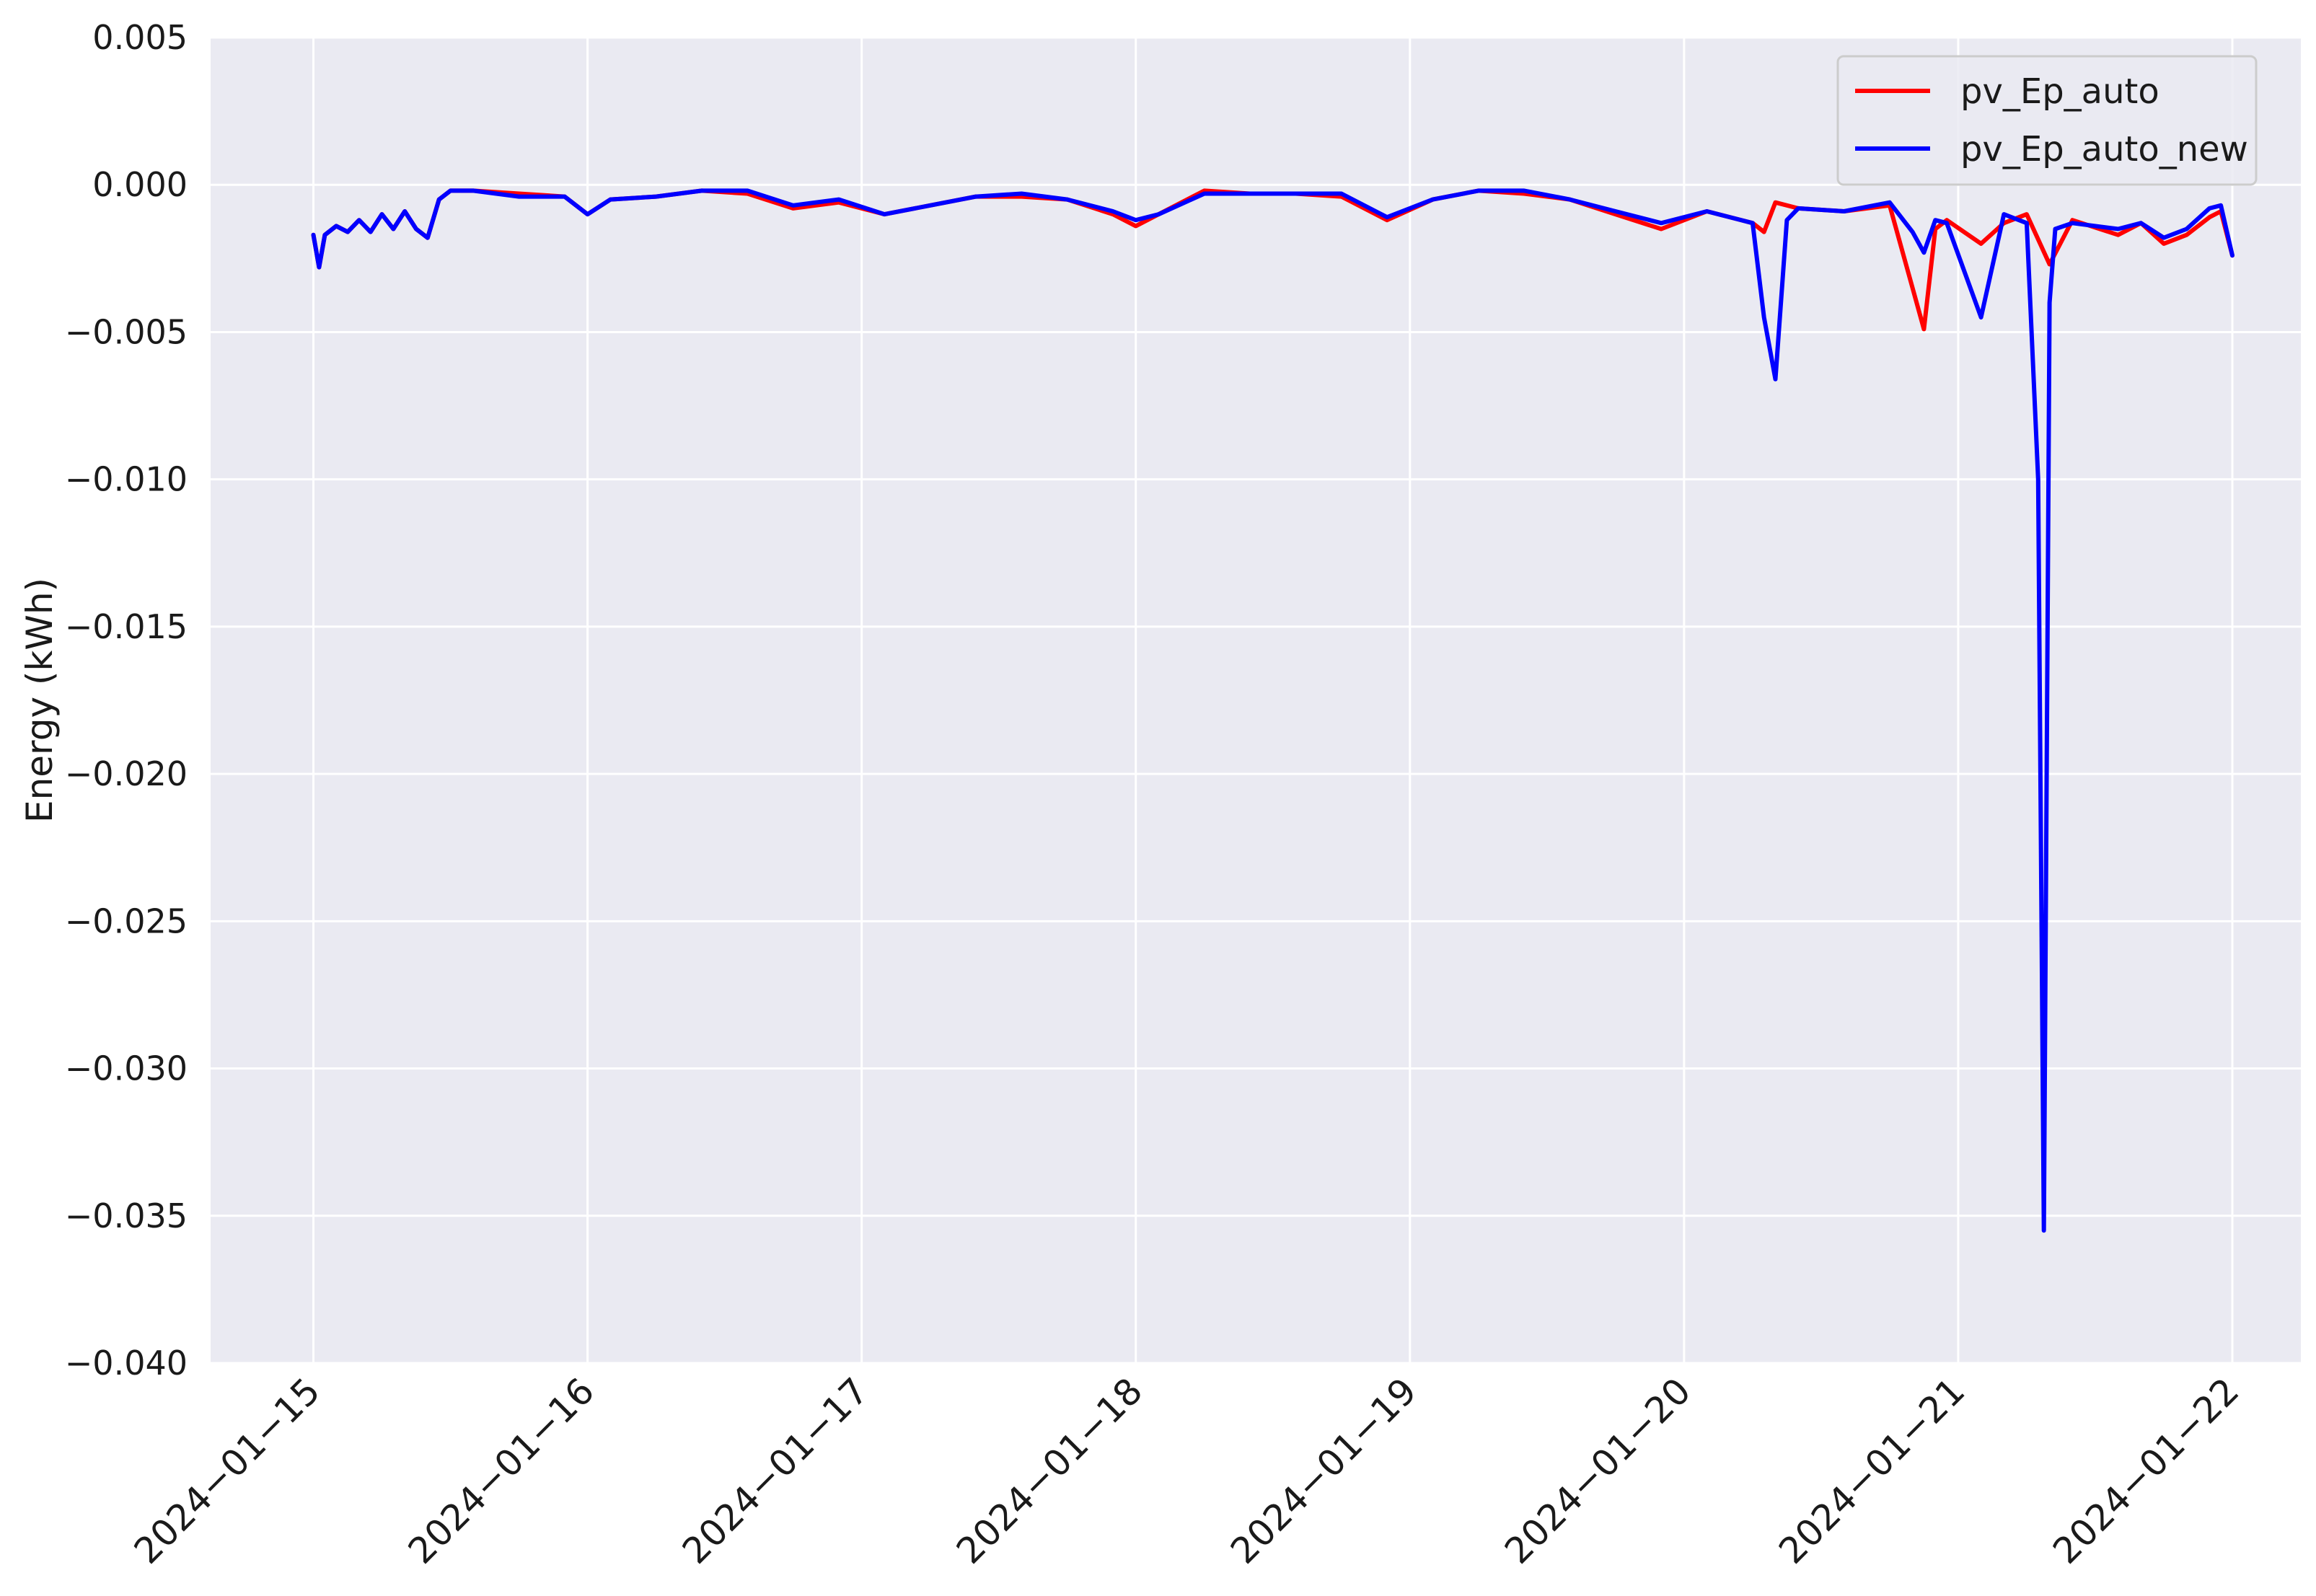  Describe the element at coordinates (2146, 1470) in the screenshot. I see `x-tick-label: 2024−01−22` at that location.